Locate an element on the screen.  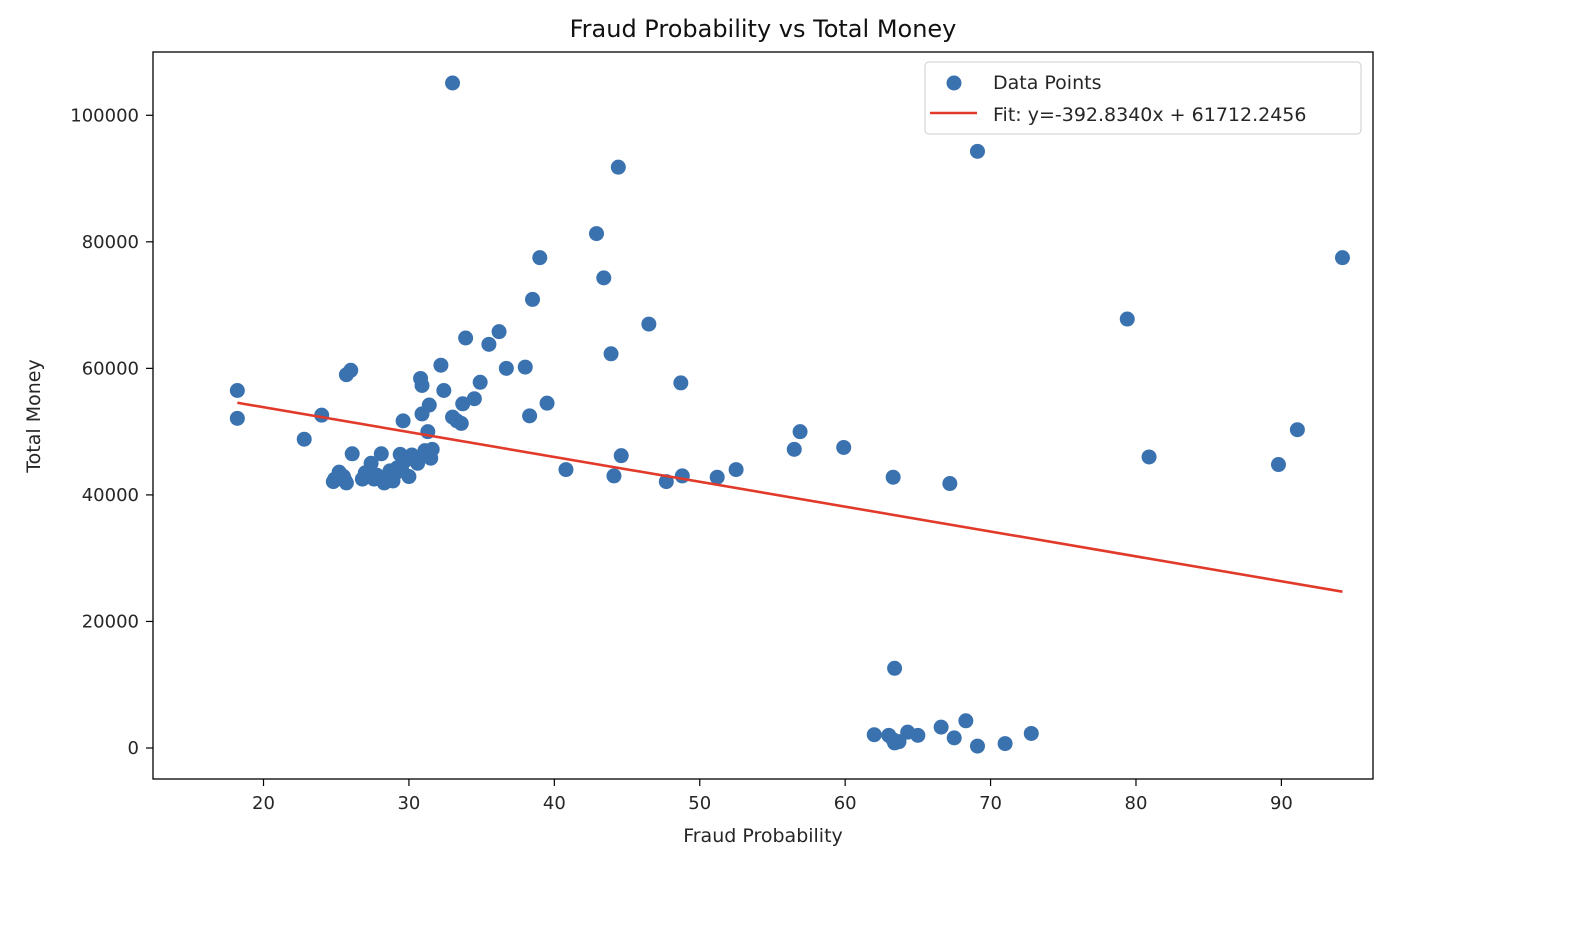
legend-label-fit-line: Fit: y=-392.8340x + 61712.2456 is located at coordinates (1149, 115).